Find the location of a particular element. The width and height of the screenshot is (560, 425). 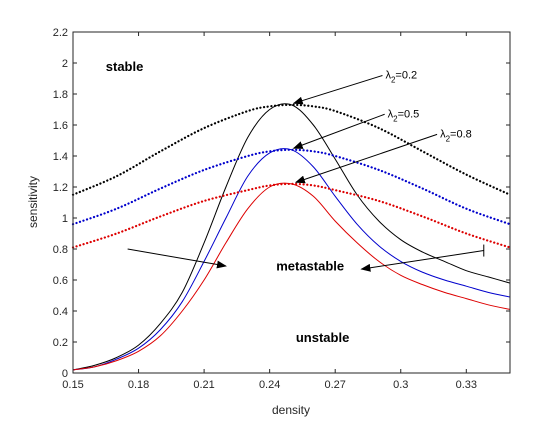

y-tick-label-2: 0.4 is located at coordinates (60, 312).